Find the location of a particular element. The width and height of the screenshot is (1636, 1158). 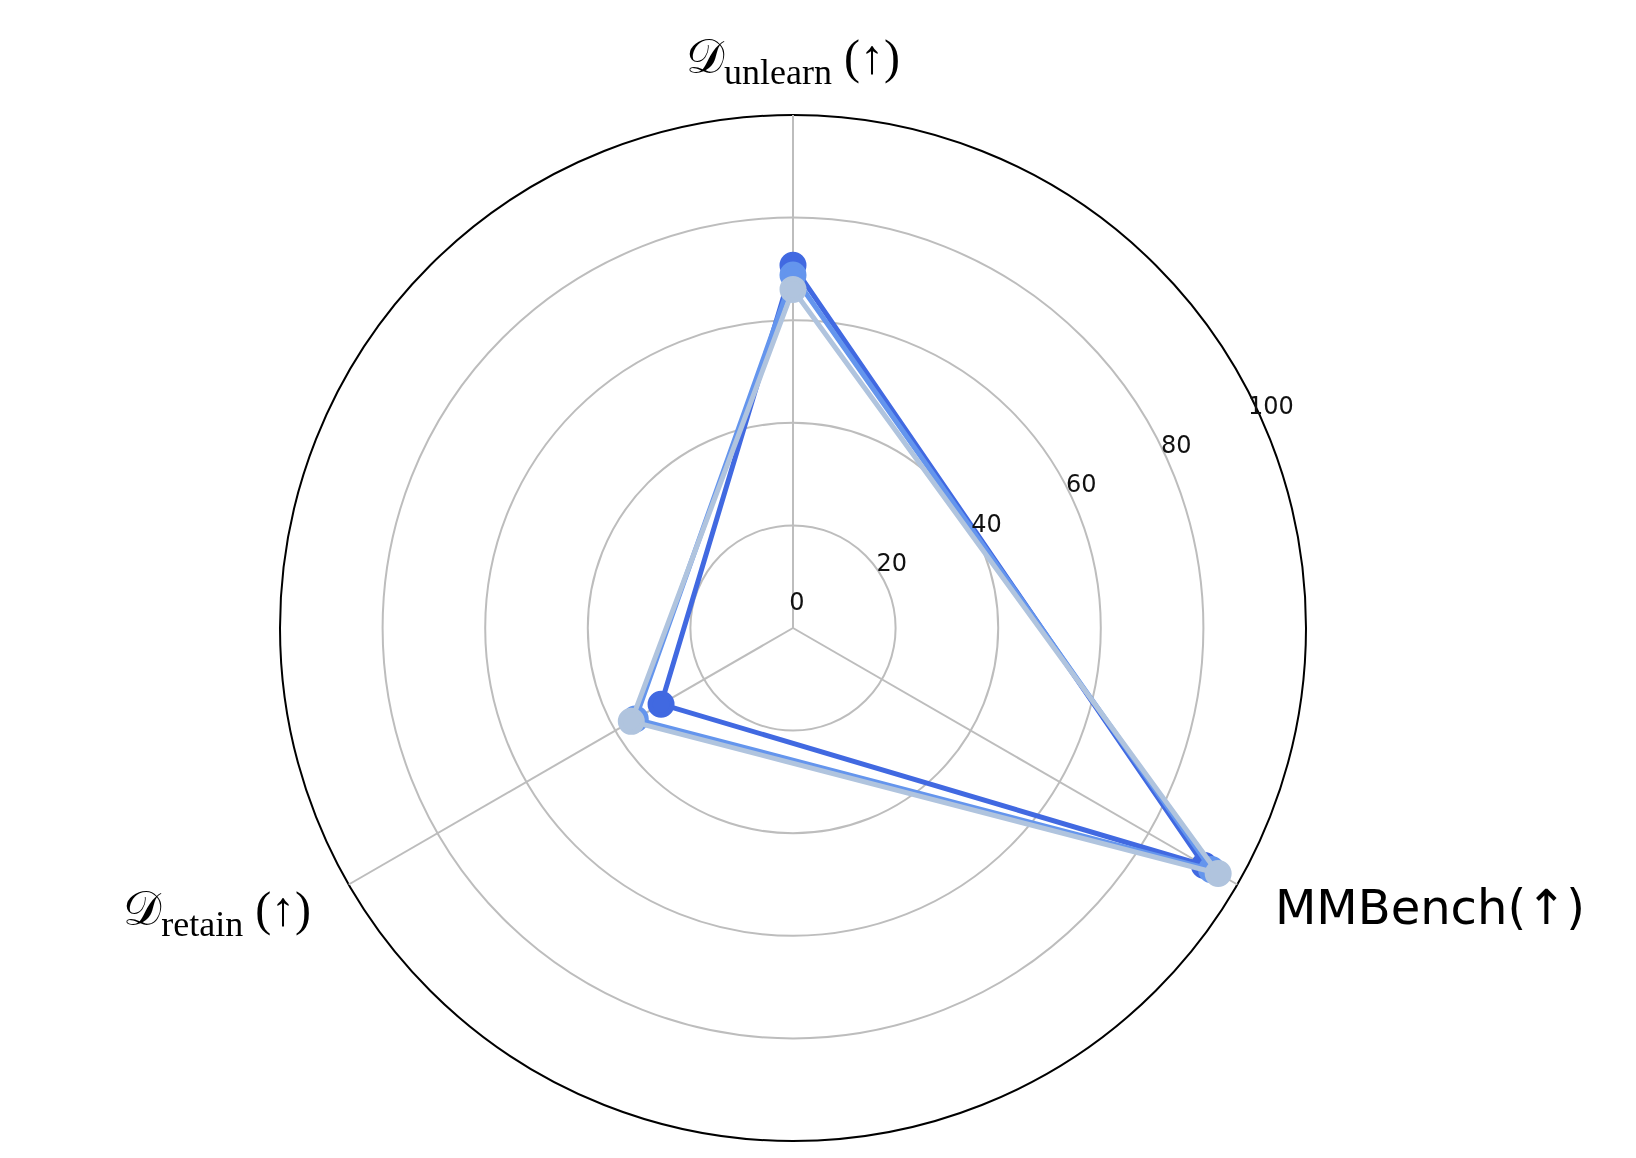

y-tick-label: 40 is located at coordinates (986, 523).